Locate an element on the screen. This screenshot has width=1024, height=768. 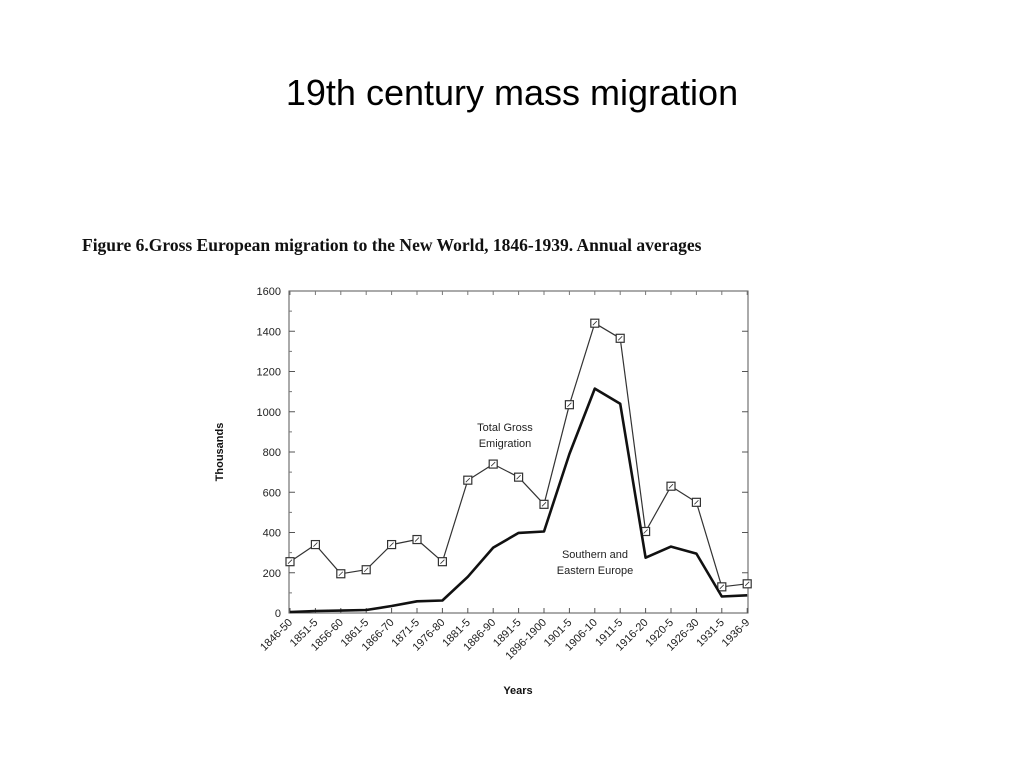
x-tick-label: 1846-50 is located at coordinates (276, 635).